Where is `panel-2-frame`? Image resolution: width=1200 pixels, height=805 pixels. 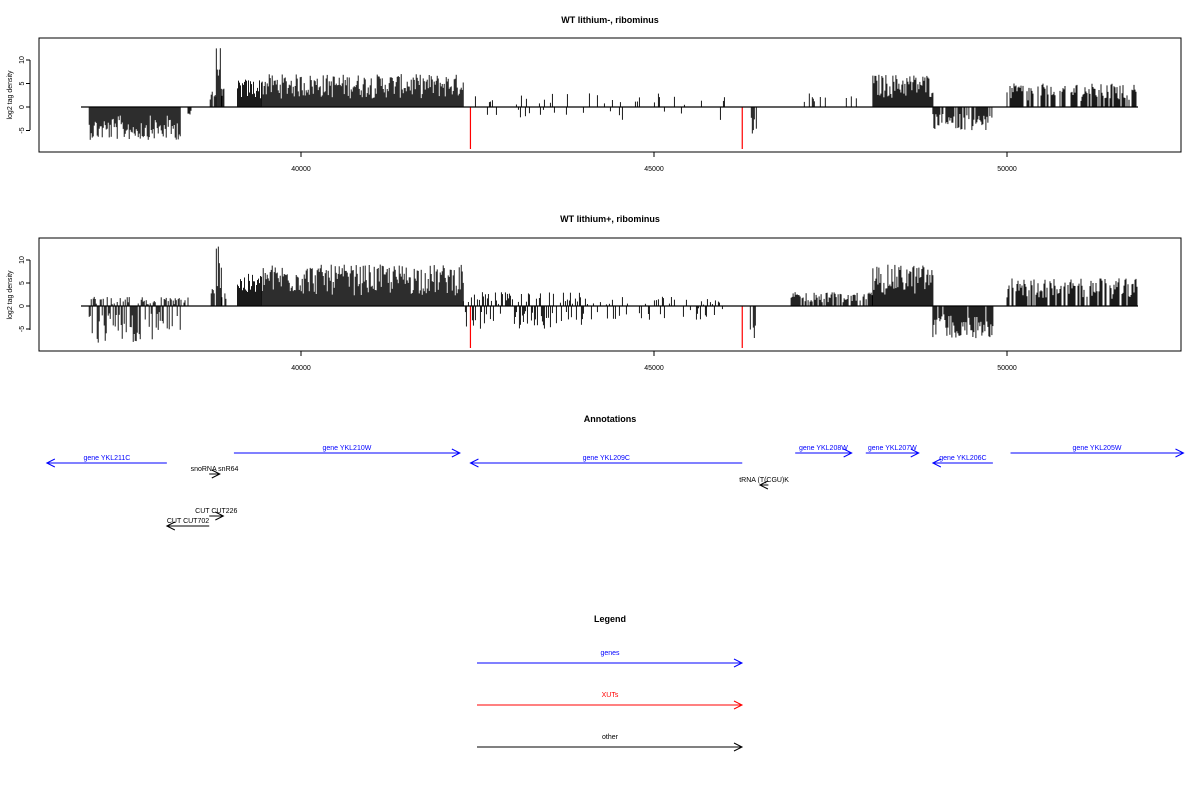 panel-2-frame is located at coordinates (610, 294).